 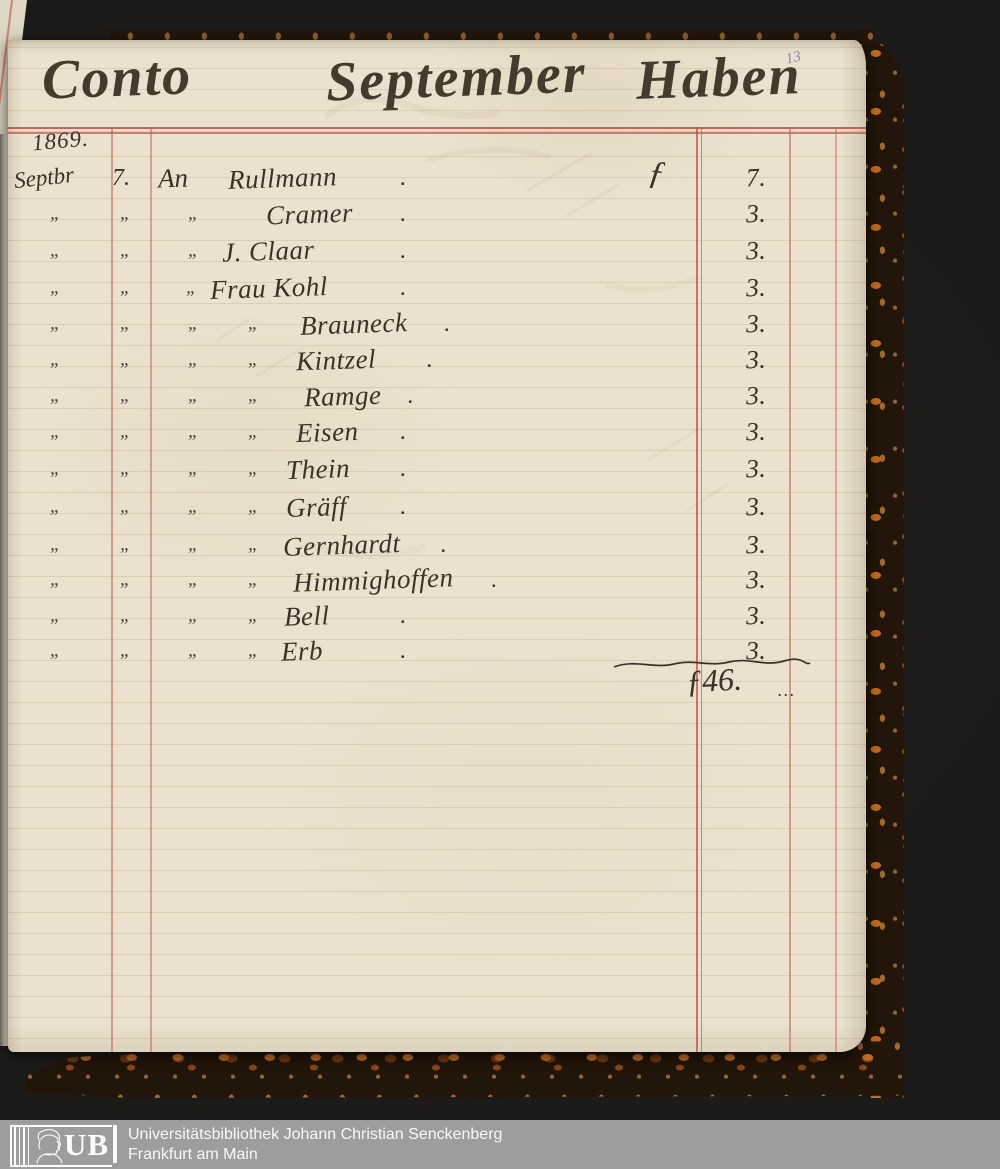 I want to click on entry-name: Gernhardt, so click(x=341, y=545).